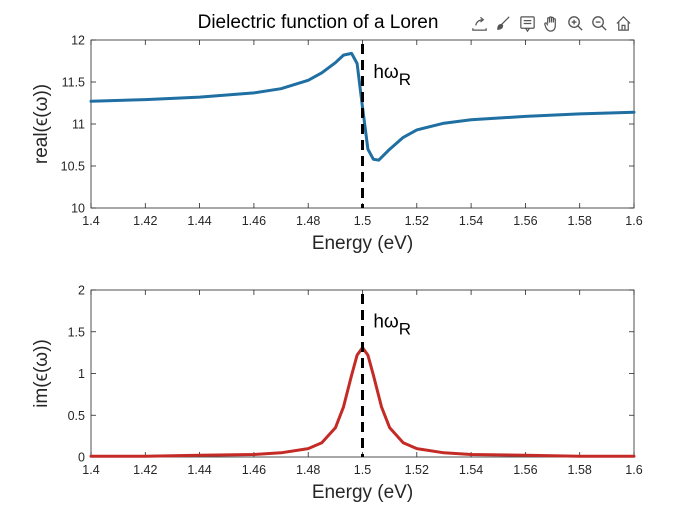 The width and height of the screenshot is (700, 525). I want to click on chart-1-xtick-label: 1.58, so click(580, 221).